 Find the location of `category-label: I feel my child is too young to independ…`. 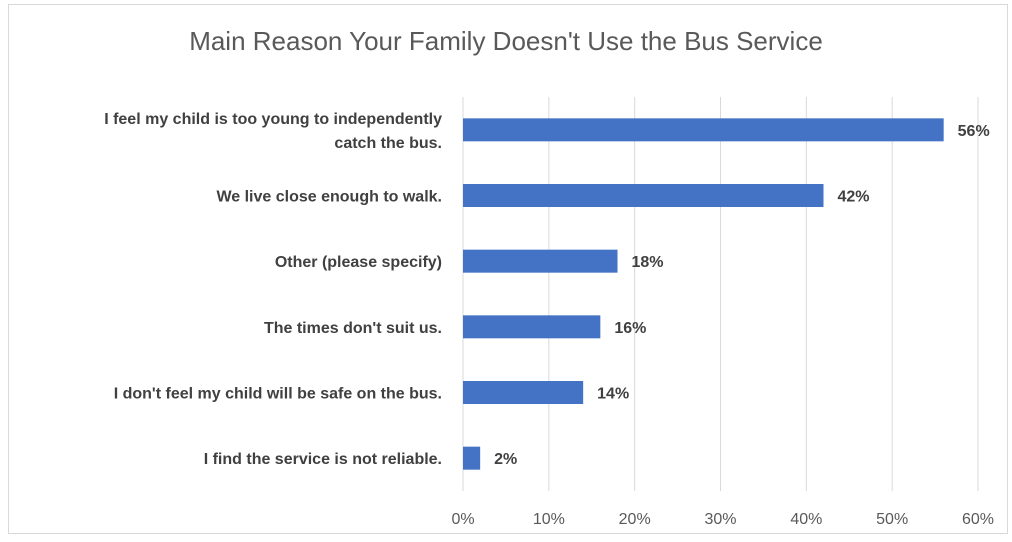

category-label: I feel my child is too young to independ… is located at coordinates (273, 131).